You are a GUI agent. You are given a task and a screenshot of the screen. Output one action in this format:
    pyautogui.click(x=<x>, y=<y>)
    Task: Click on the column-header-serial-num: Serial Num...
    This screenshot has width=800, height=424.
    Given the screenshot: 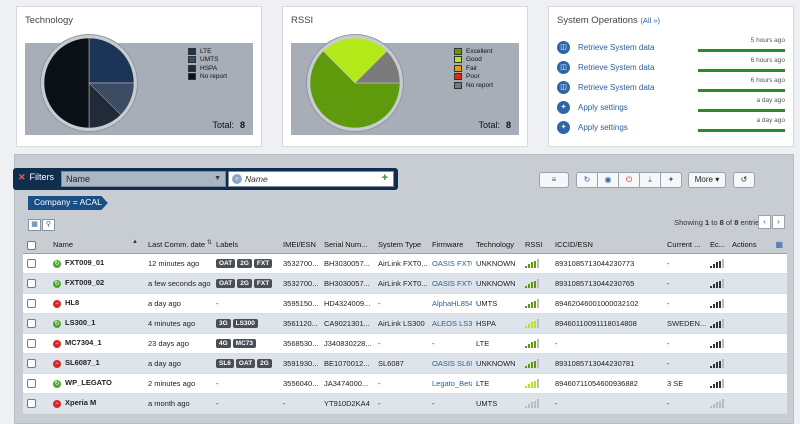 What is the action you would take?
    pyautogui.click(x=347, y=245)
    